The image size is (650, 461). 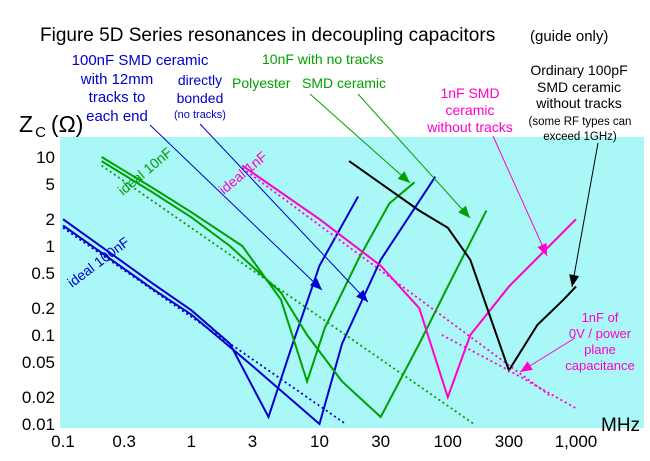 I want to click on y-tick-label: 0.02, so click(x=38, y=397).